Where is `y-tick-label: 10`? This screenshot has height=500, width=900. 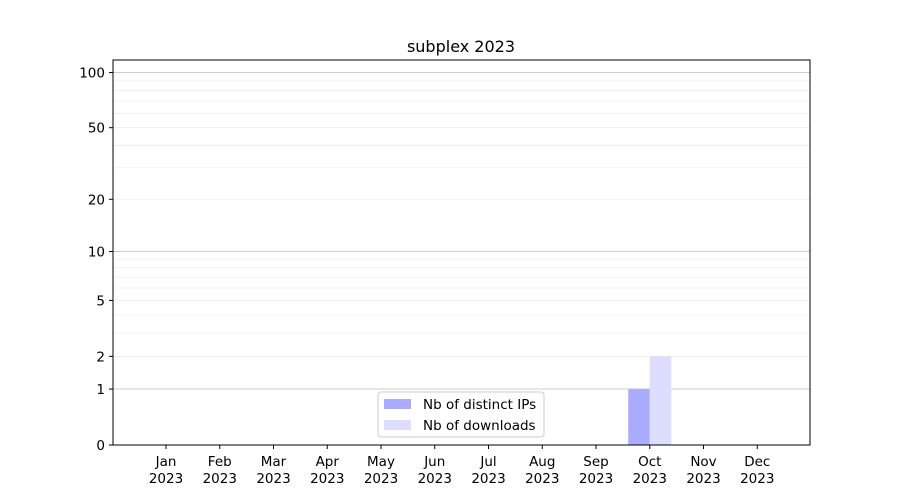
y-tick-label: 10 is located at coordinates (96, 252).